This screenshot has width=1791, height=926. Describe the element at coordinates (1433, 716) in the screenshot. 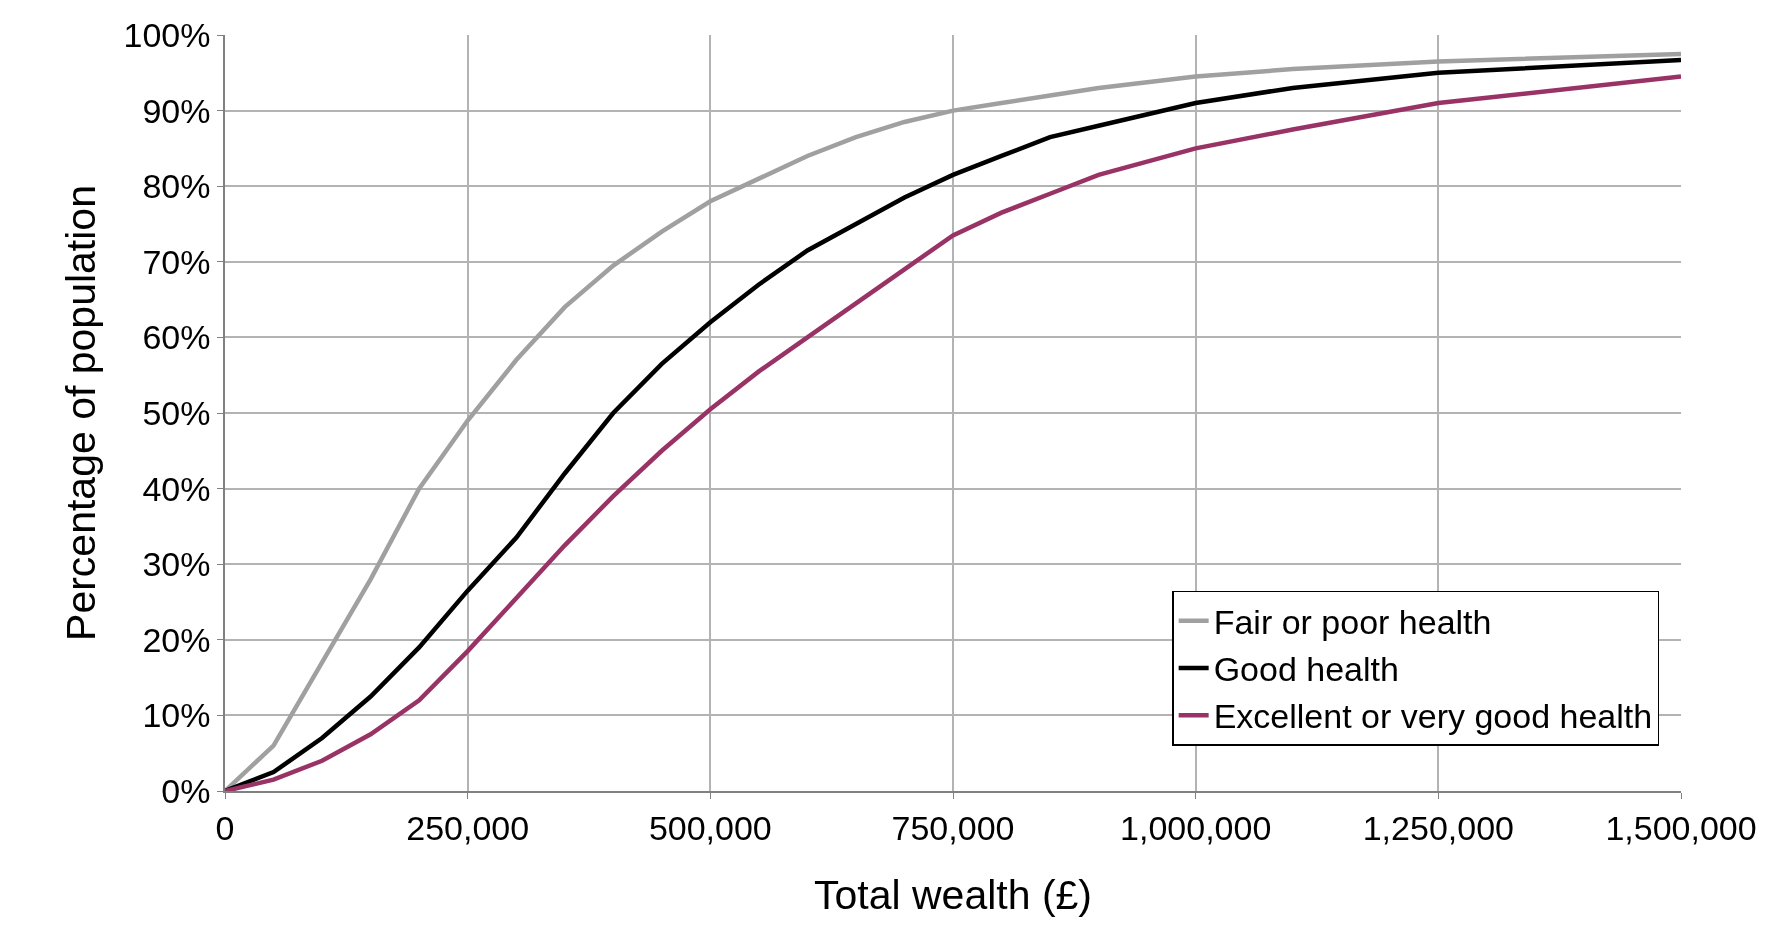

I see `legend-label: Excellent or very good health` at that location.